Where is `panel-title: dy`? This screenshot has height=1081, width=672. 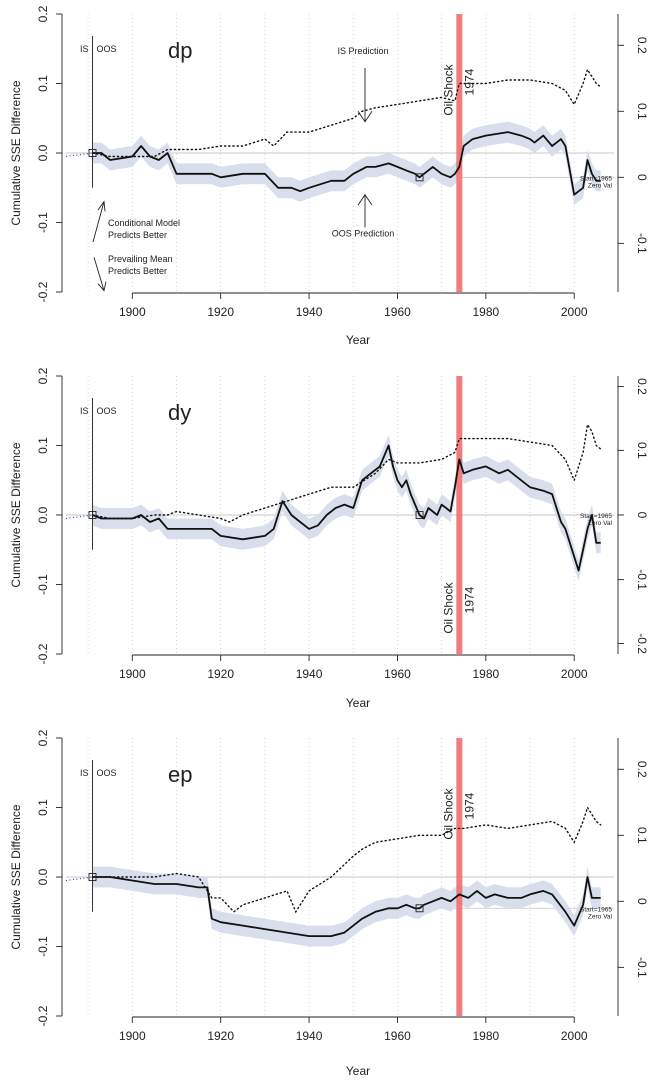 panel-title: dy is located at coordinates (179, 412).